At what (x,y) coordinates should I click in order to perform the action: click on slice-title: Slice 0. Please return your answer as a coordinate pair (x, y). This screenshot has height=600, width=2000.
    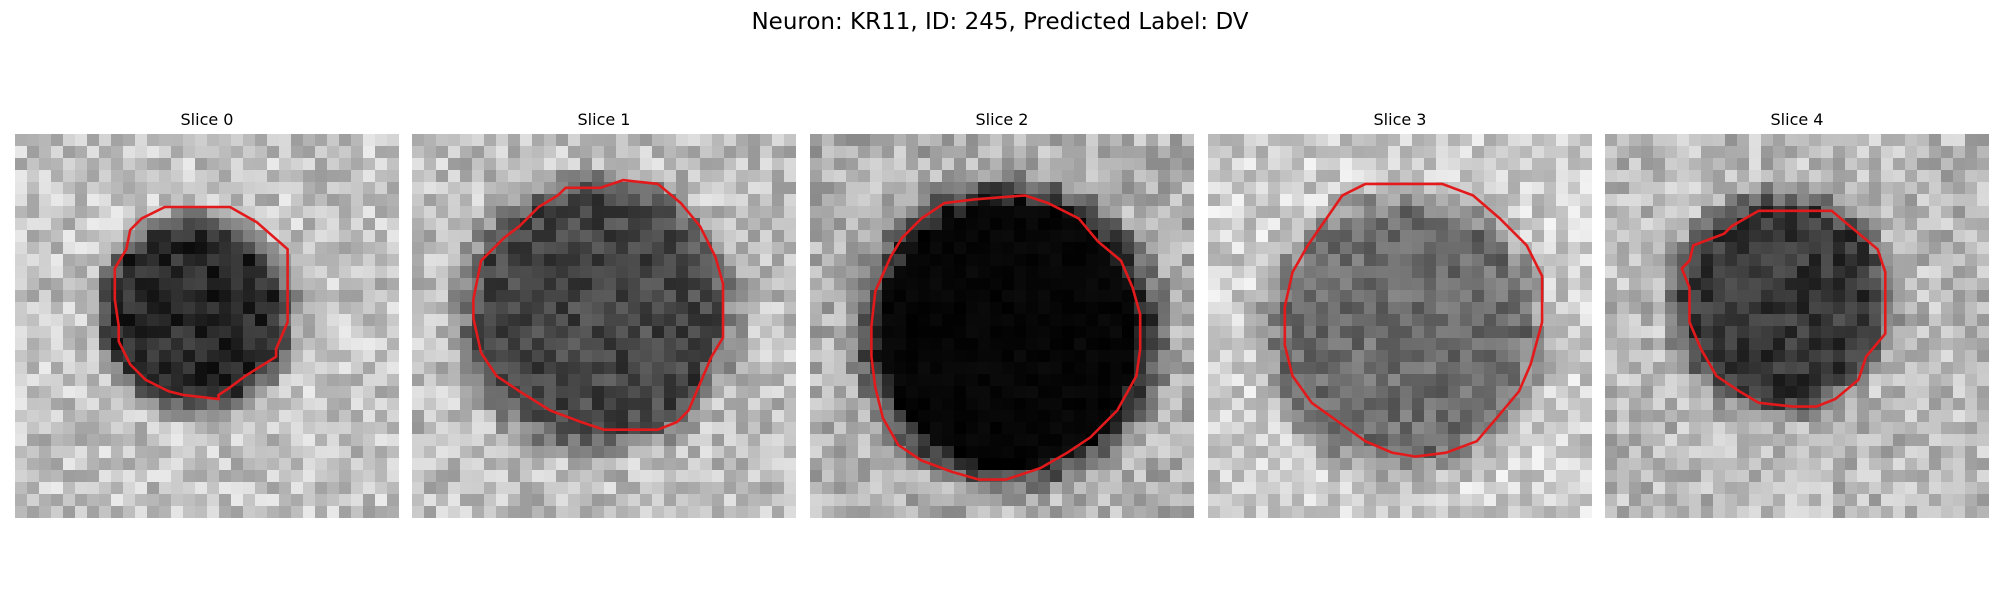
    Looking at the image, I should click on (207, 119).